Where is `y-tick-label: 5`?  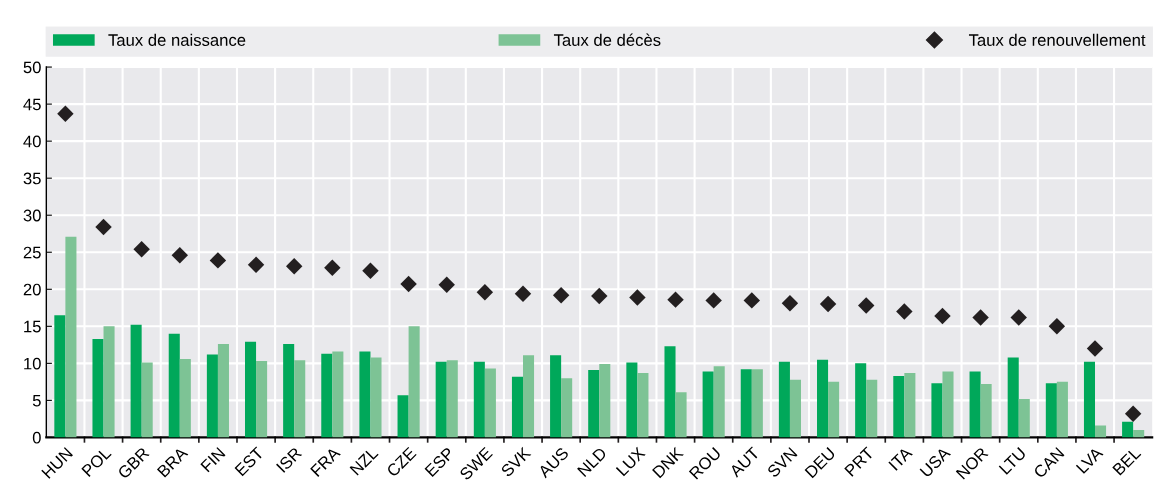 y-tick-label: 5 is located at coordinates (36, 400).